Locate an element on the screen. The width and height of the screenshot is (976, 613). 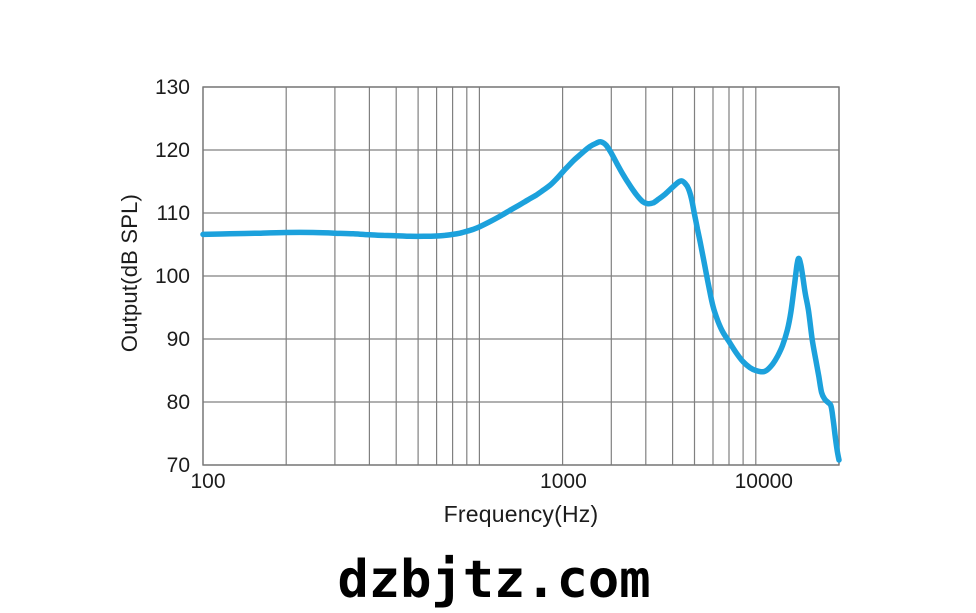
y-tick-label-120: 120 is located at coordinates (172, 150).